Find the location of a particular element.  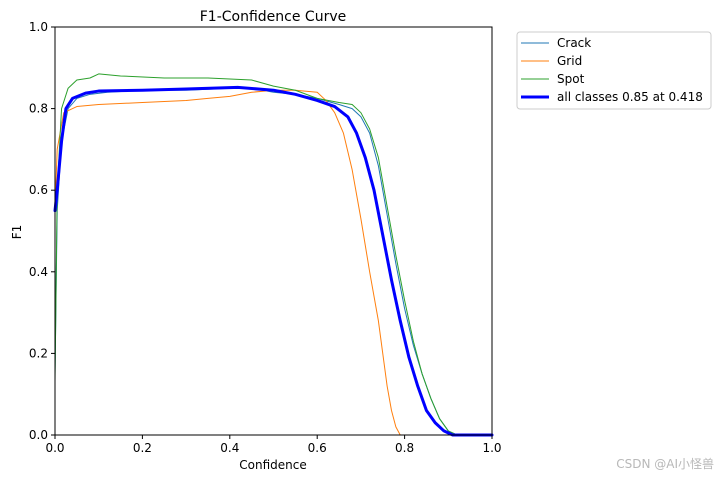

legend-frame is located at coordinates (614, 70).